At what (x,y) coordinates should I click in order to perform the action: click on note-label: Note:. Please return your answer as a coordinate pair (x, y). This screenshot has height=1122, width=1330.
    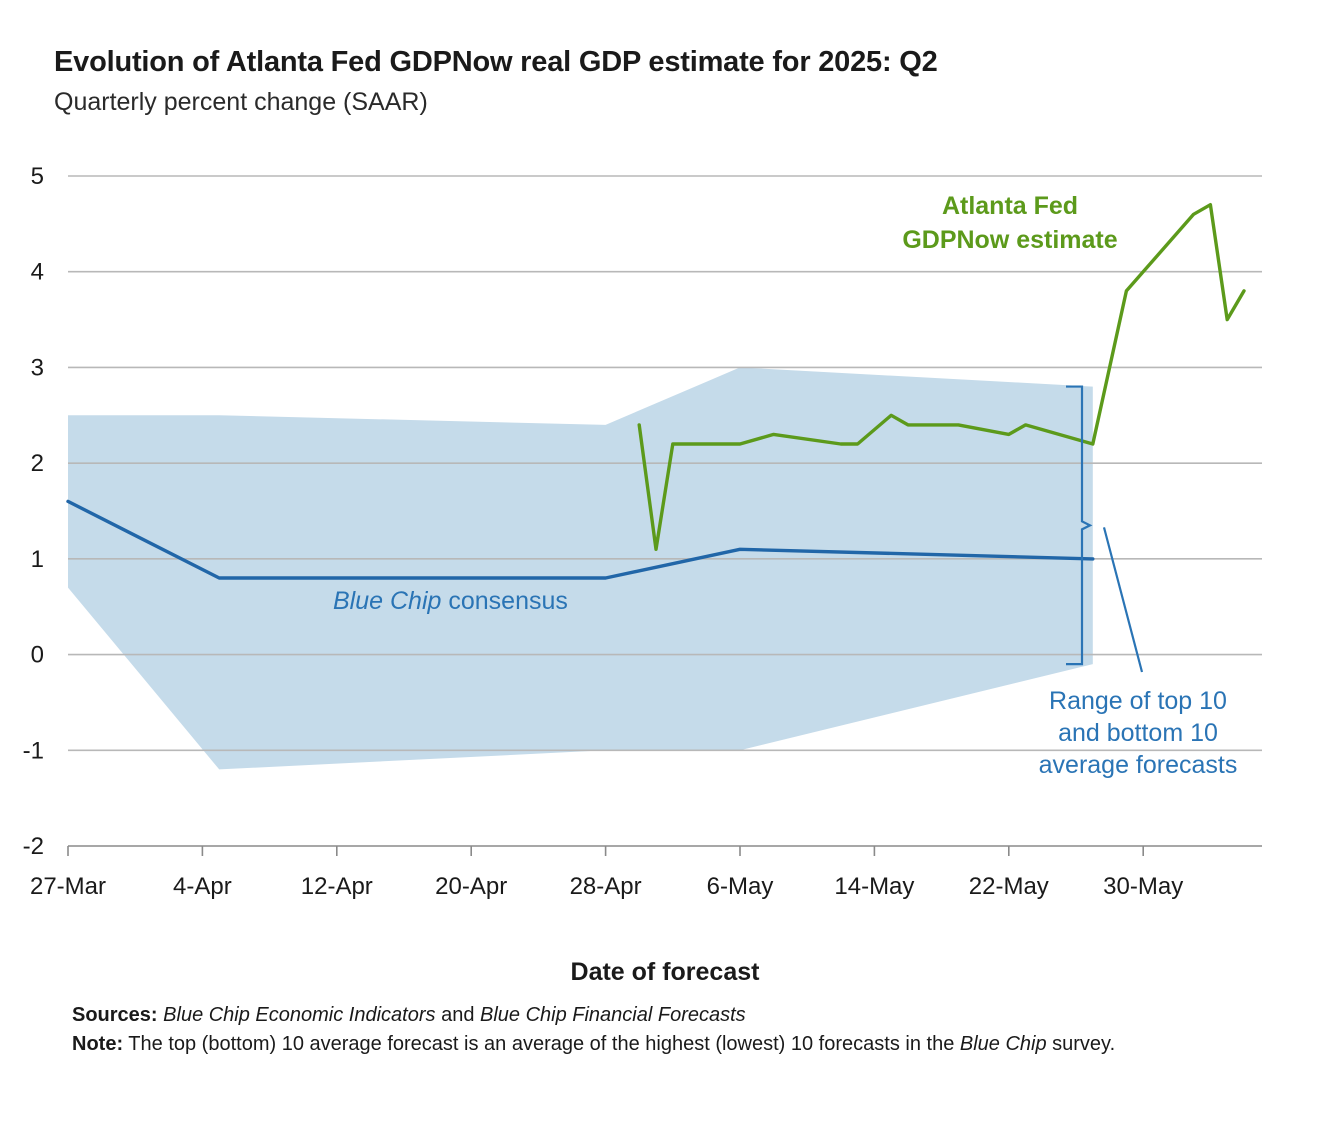
    Looking at the image, I should click on (98, 1044).